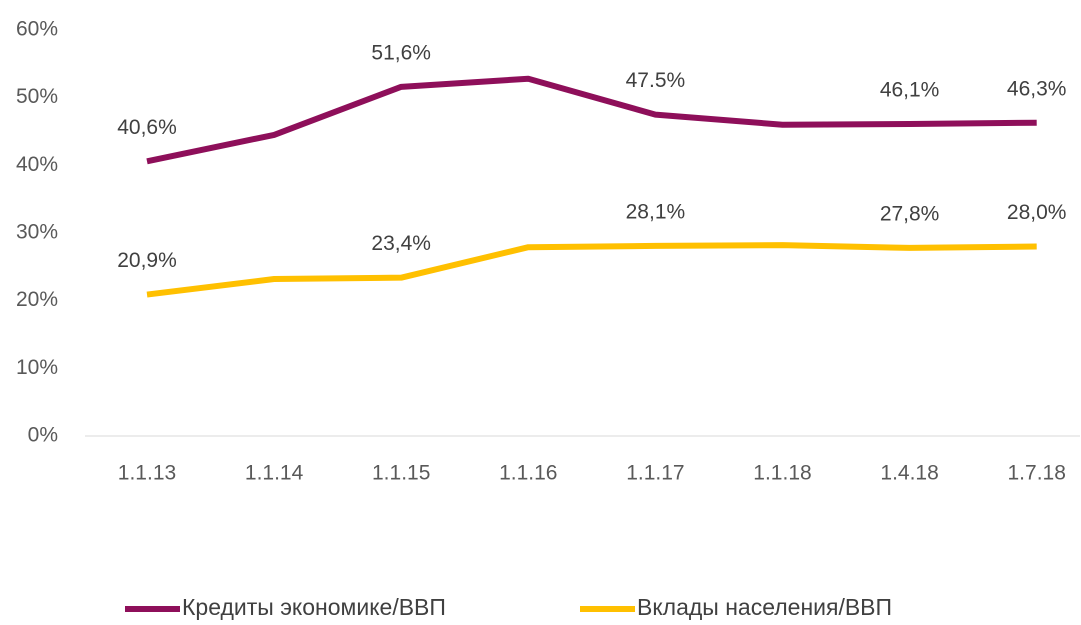 The width and height of the screenshot is (1081, 625). I want to click on data-label: 23,4%, so click(401, 243).